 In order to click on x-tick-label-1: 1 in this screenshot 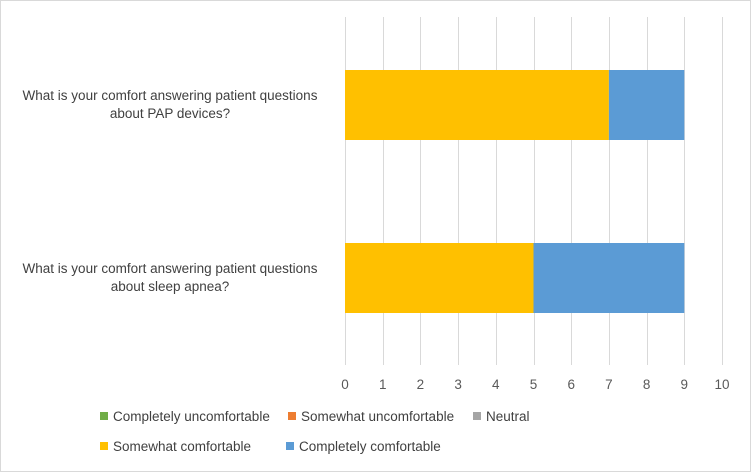, I will do `click(383, 384)`.